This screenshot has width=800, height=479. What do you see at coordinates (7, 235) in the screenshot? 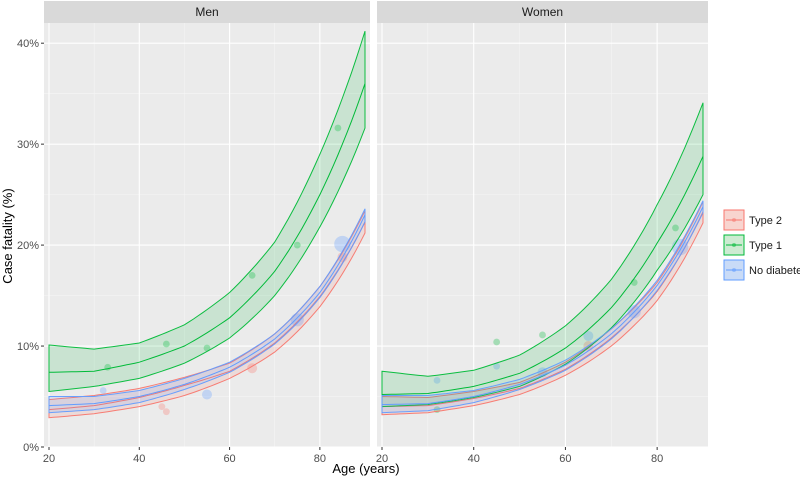
I see `y-axis-title: Case fatality (%)` at bounding box center [7, 235].